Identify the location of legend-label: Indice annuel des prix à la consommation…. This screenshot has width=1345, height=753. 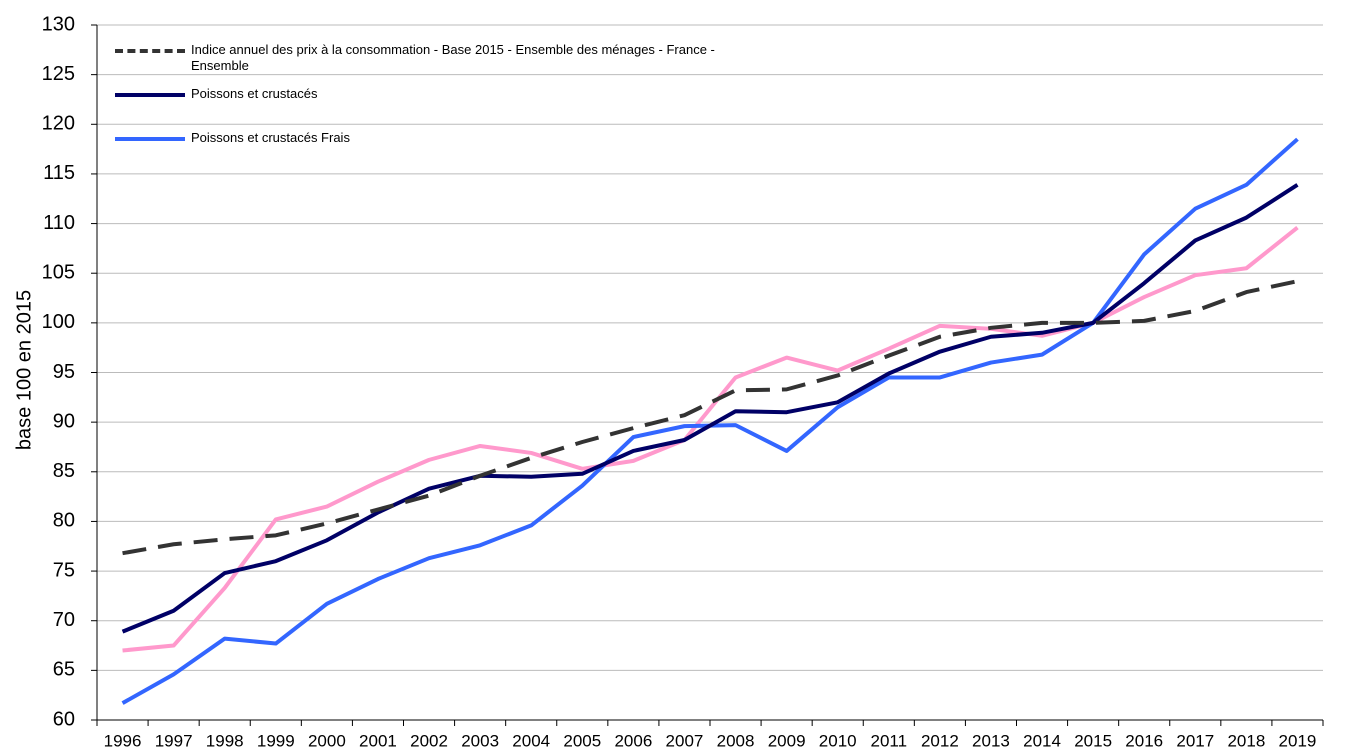
(453, 57).